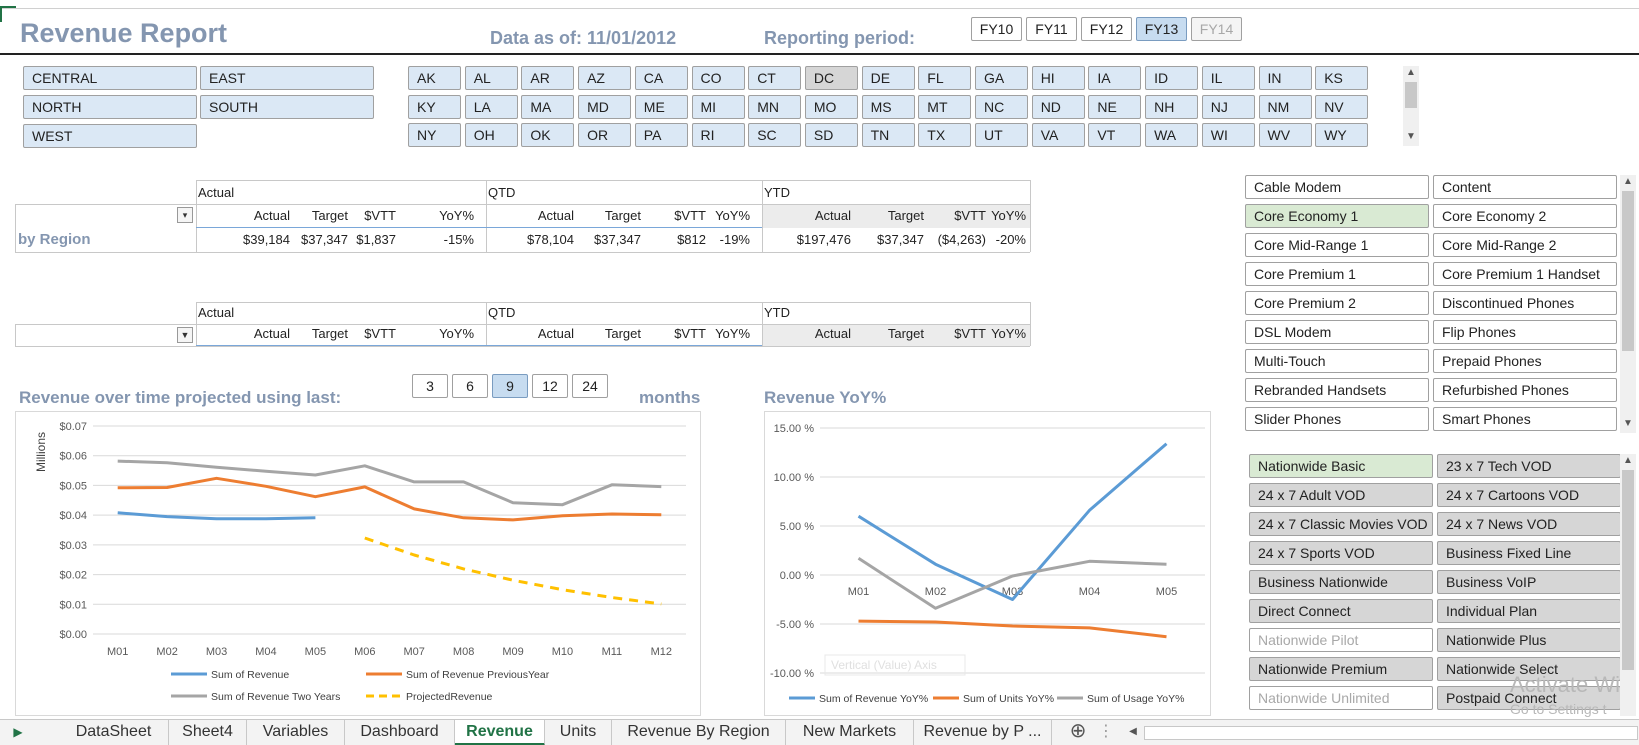 The image size is (1639, 745). I want to click on product-button-multi-touch: Multi-Touch, so click(1337, 361).